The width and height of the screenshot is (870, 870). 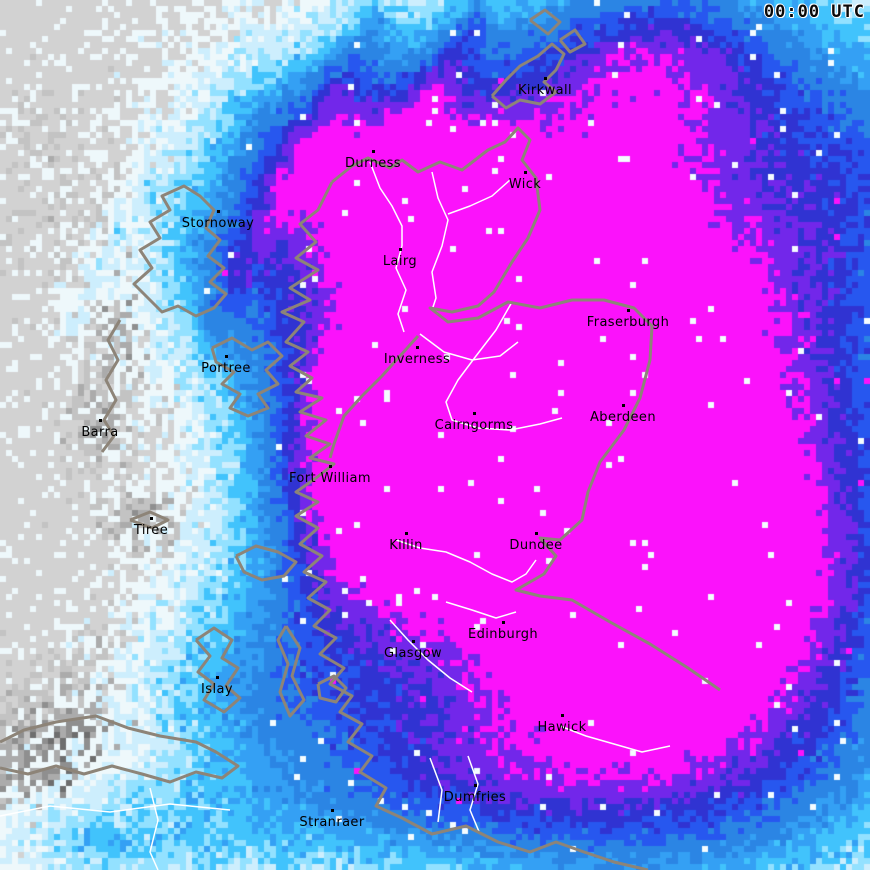 I want to click on timestamp-label: 00:00 UTC, so click(x=814, y=12).